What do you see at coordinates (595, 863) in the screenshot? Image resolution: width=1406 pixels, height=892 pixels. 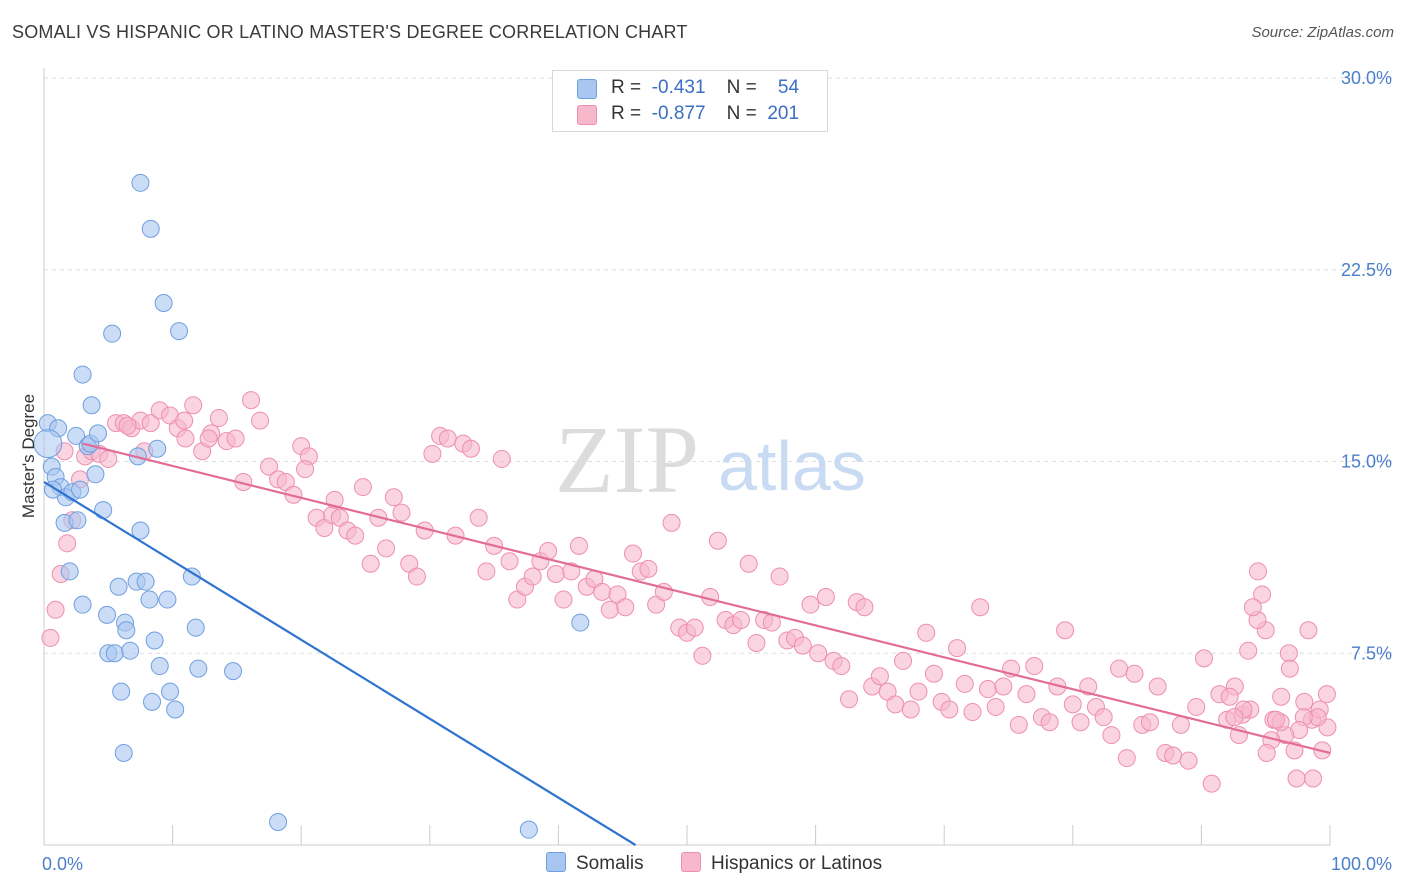 I see `bottom-legend-somalis: Somalis` at bounding box center [595, 863].